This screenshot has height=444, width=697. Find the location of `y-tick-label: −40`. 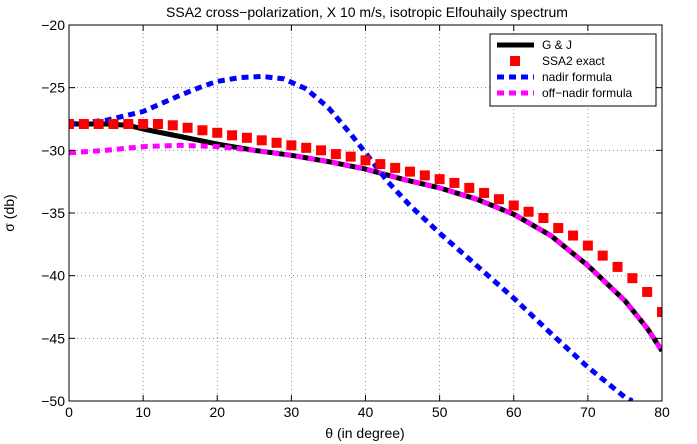

y-tick-label: −40 is located at coordinates (53, 276).